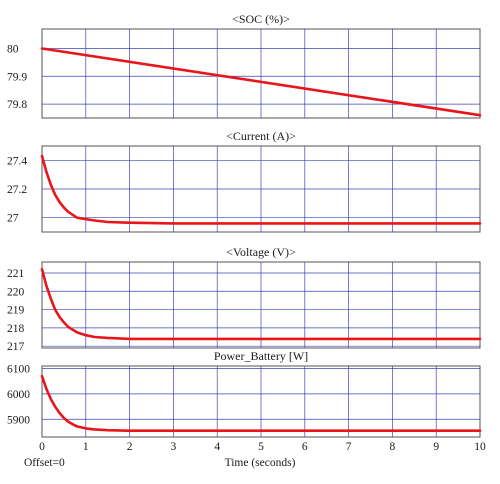  I want to click on y-tick-label: 79.8, so click(17, 105).